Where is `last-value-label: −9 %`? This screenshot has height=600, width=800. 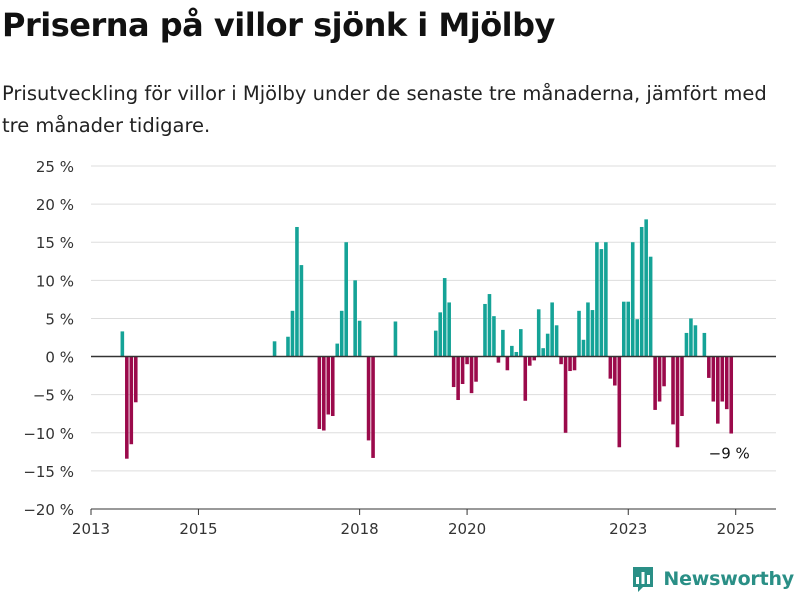 last-value-label: −9 % is located at coordinates (729, 454).